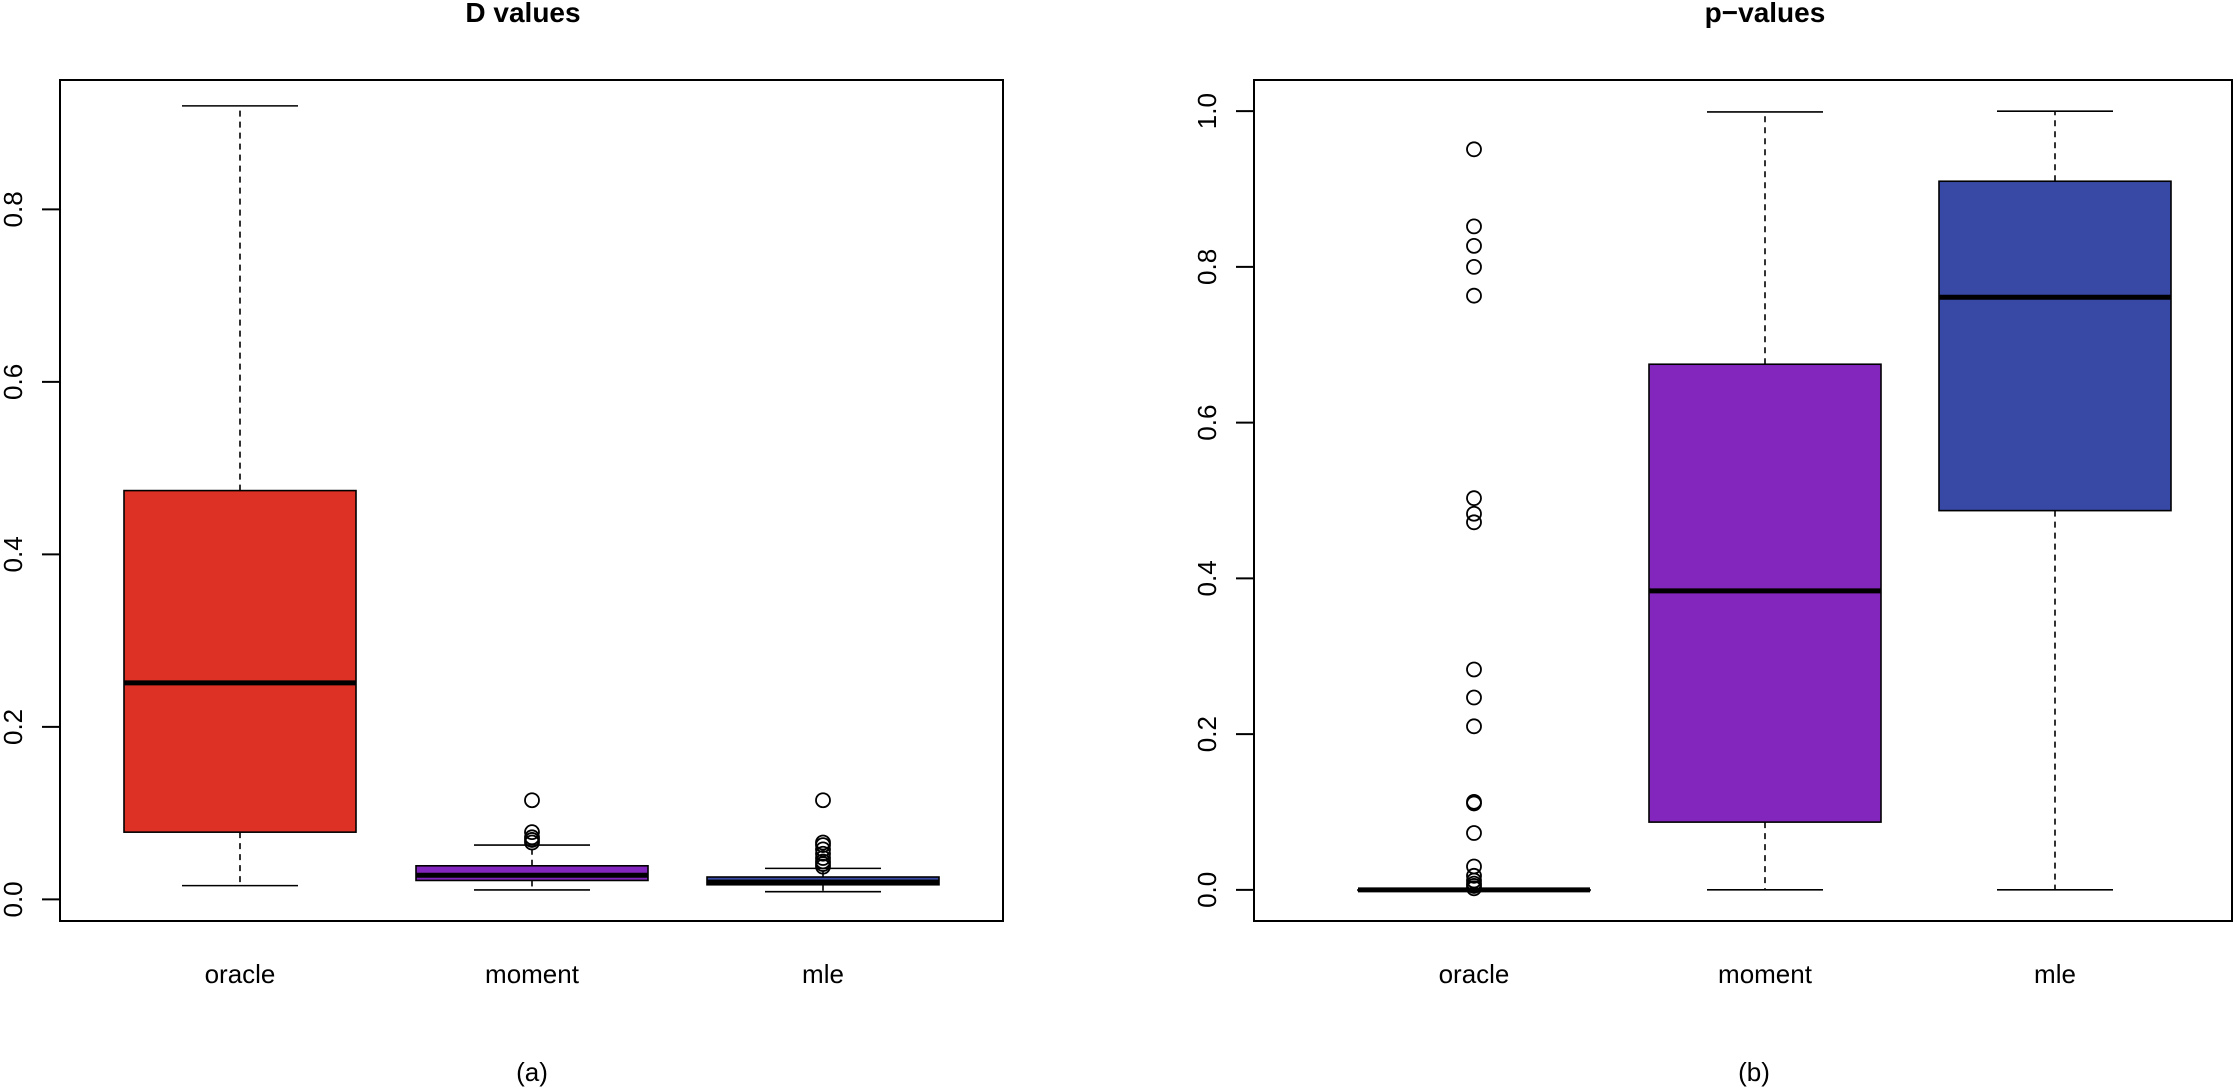  I want to click on panel-title: D values, so click(522, 14).